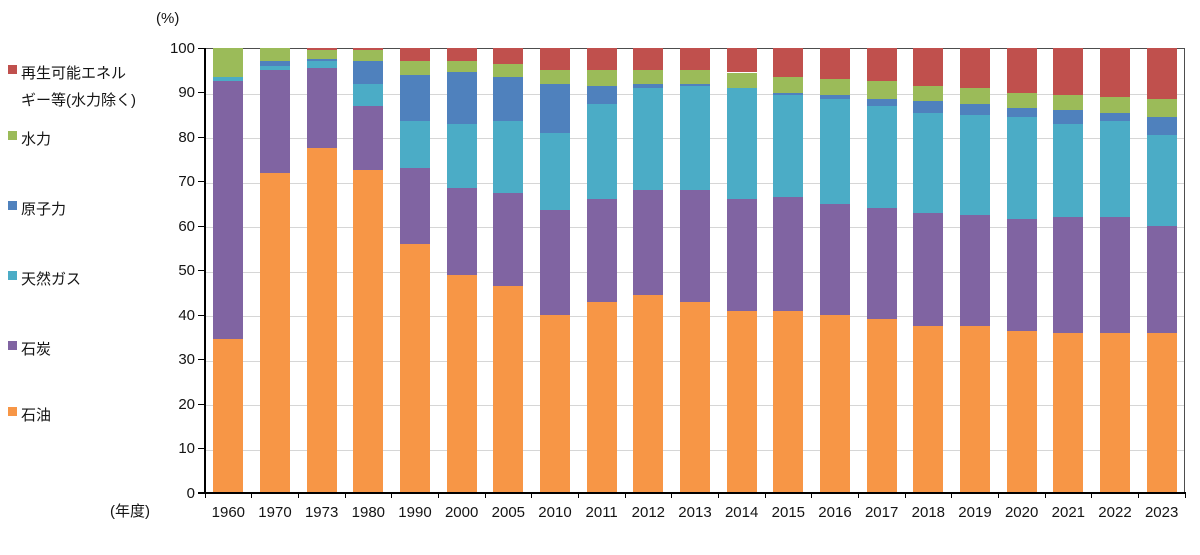 The width and height of the screenshot is (1200, 555). What do you see at coordinates (321, 108) in the screenshot?
I see `bar-segment-1973-石炭` at bounding box center [321, 108].